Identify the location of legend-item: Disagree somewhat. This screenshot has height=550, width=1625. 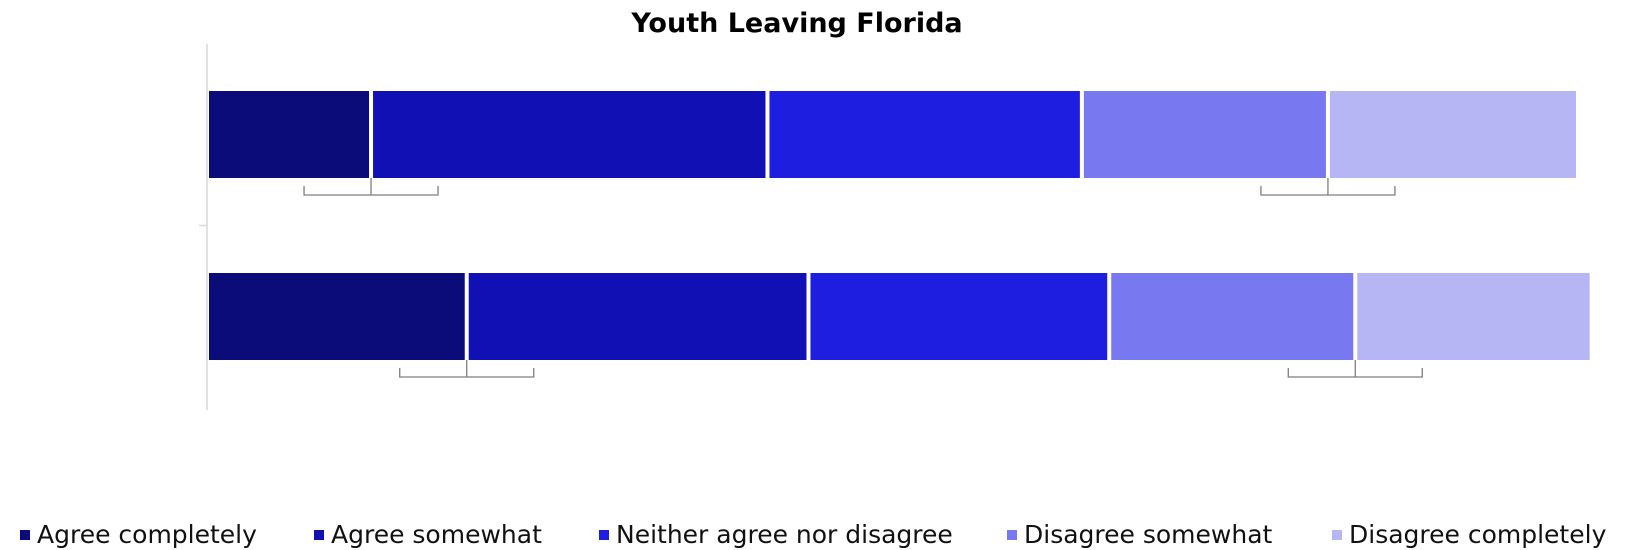
(1139, 534).